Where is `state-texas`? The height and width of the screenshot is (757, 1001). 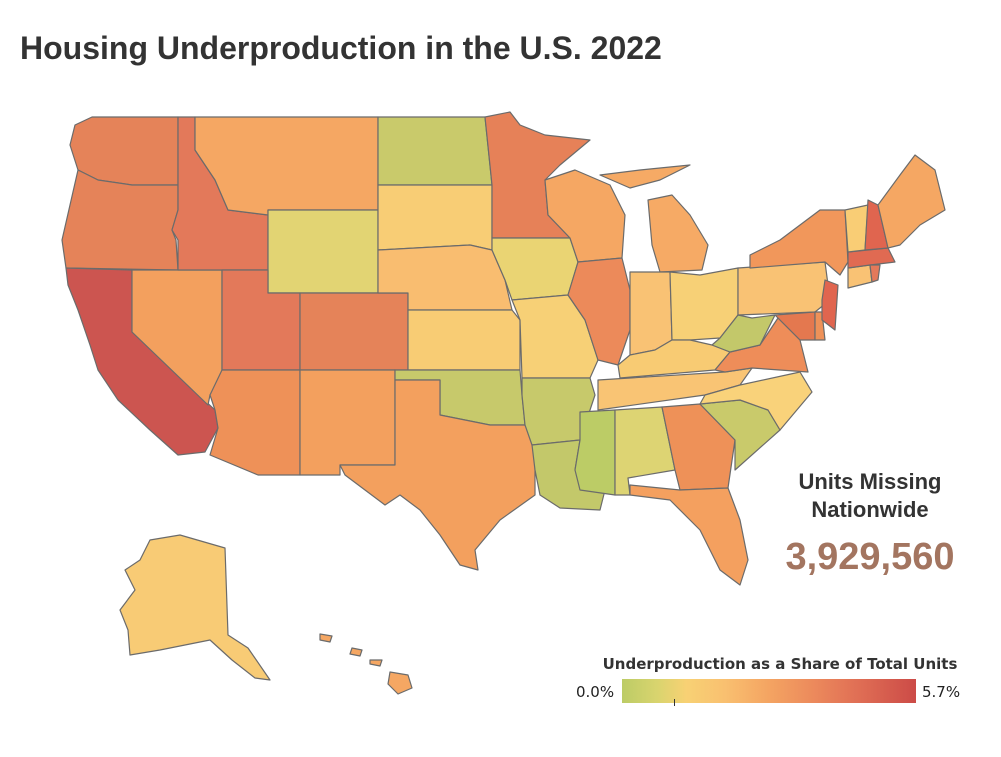 state-texas is located at coordinates (437, 475).